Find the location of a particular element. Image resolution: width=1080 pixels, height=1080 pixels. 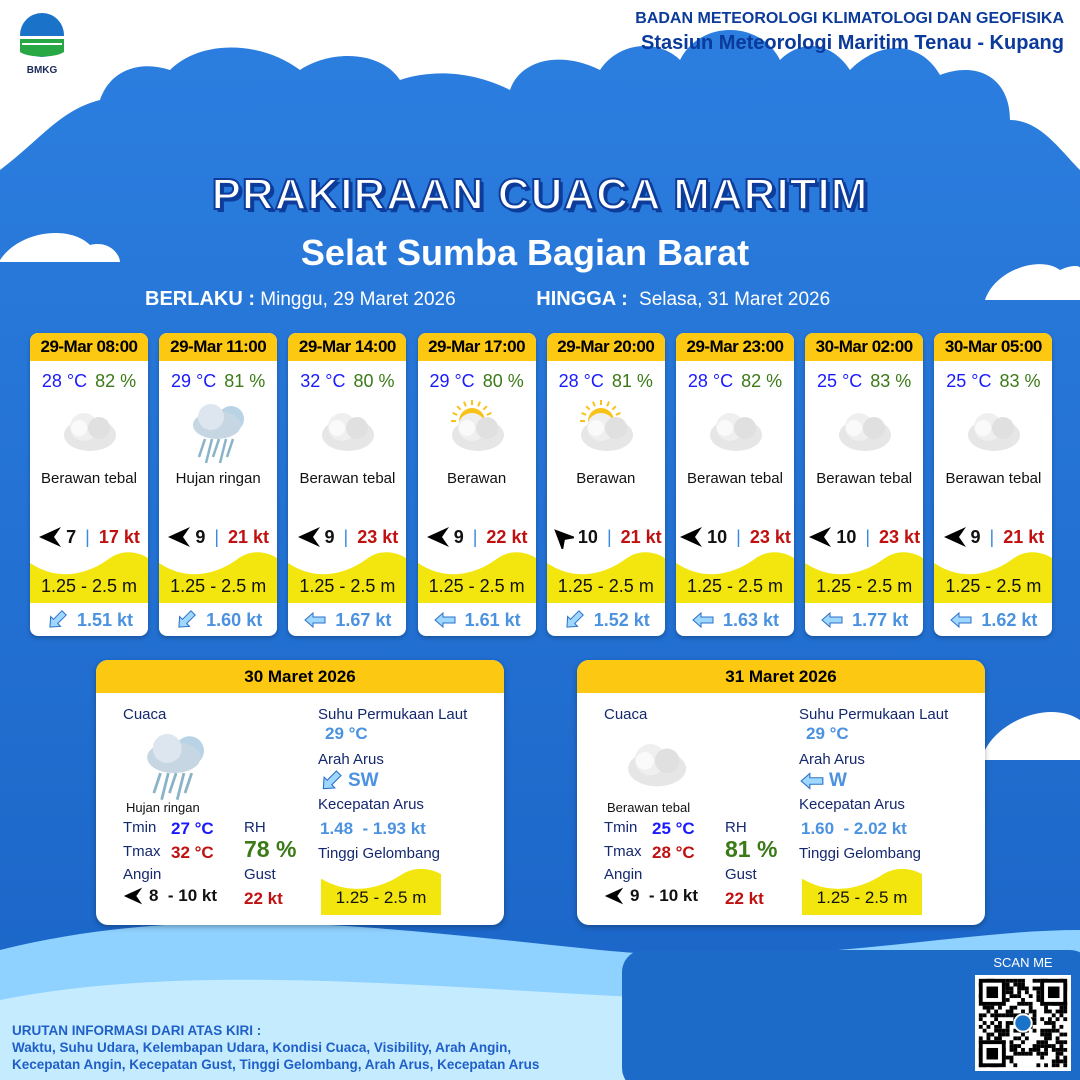

humidity: 83 % is located at coordinates (891, 381).